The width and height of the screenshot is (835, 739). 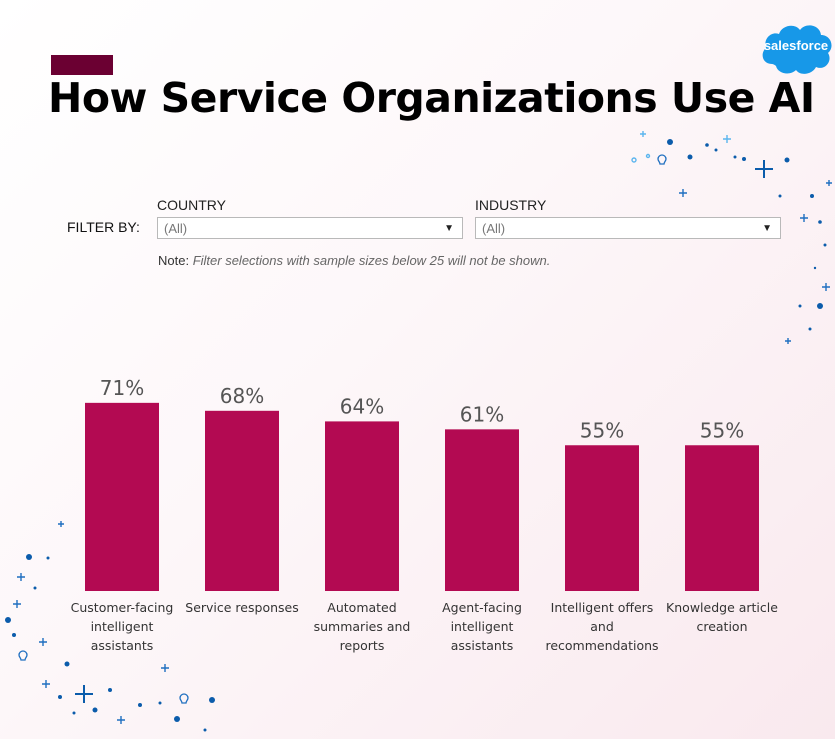 I want to click on category-label: reports, so click(x=362, y=645).